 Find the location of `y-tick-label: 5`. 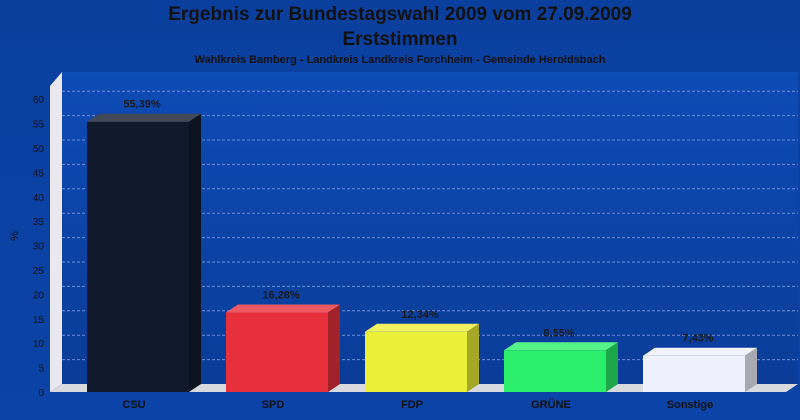

y-tick-label: 5 is located at coordinates (41, 369).